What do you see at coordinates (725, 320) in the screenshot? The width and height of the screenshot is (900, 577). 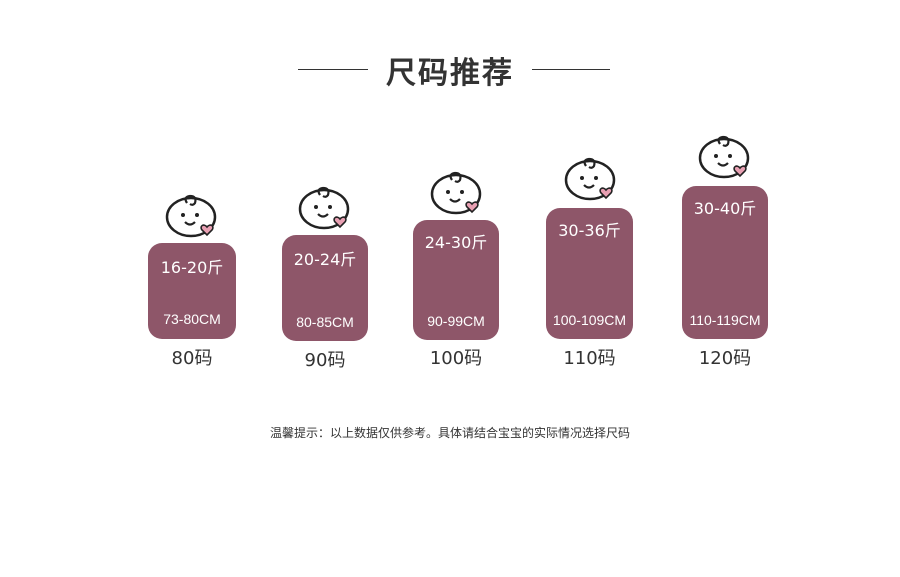 I see `height-range: 110-119CM` at bounding box center [725, 320].